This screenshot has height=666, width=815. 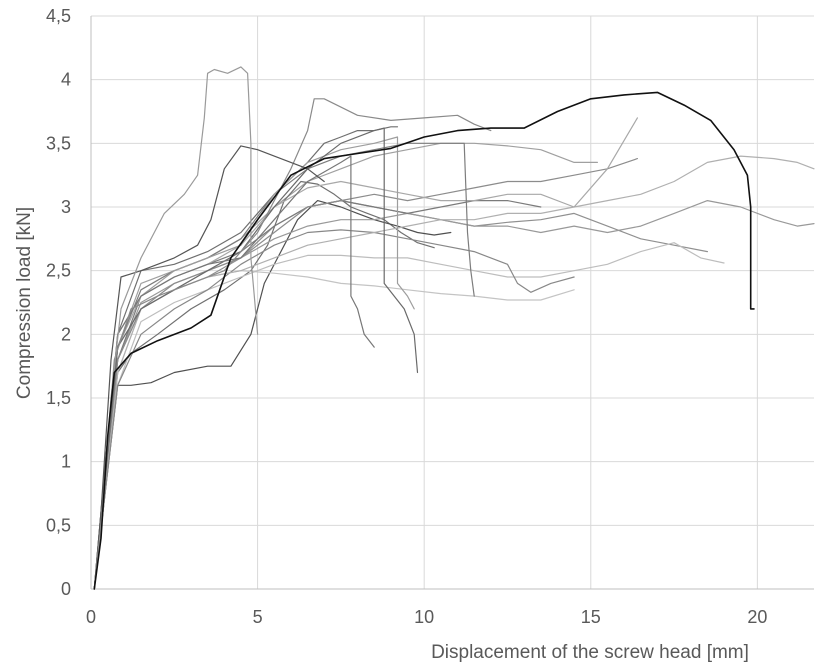 What do you see at coordinates (24, 303) in the screenshot?
I see `y-axis-title: Compression load [kN]` at bounding box center [24, 303].